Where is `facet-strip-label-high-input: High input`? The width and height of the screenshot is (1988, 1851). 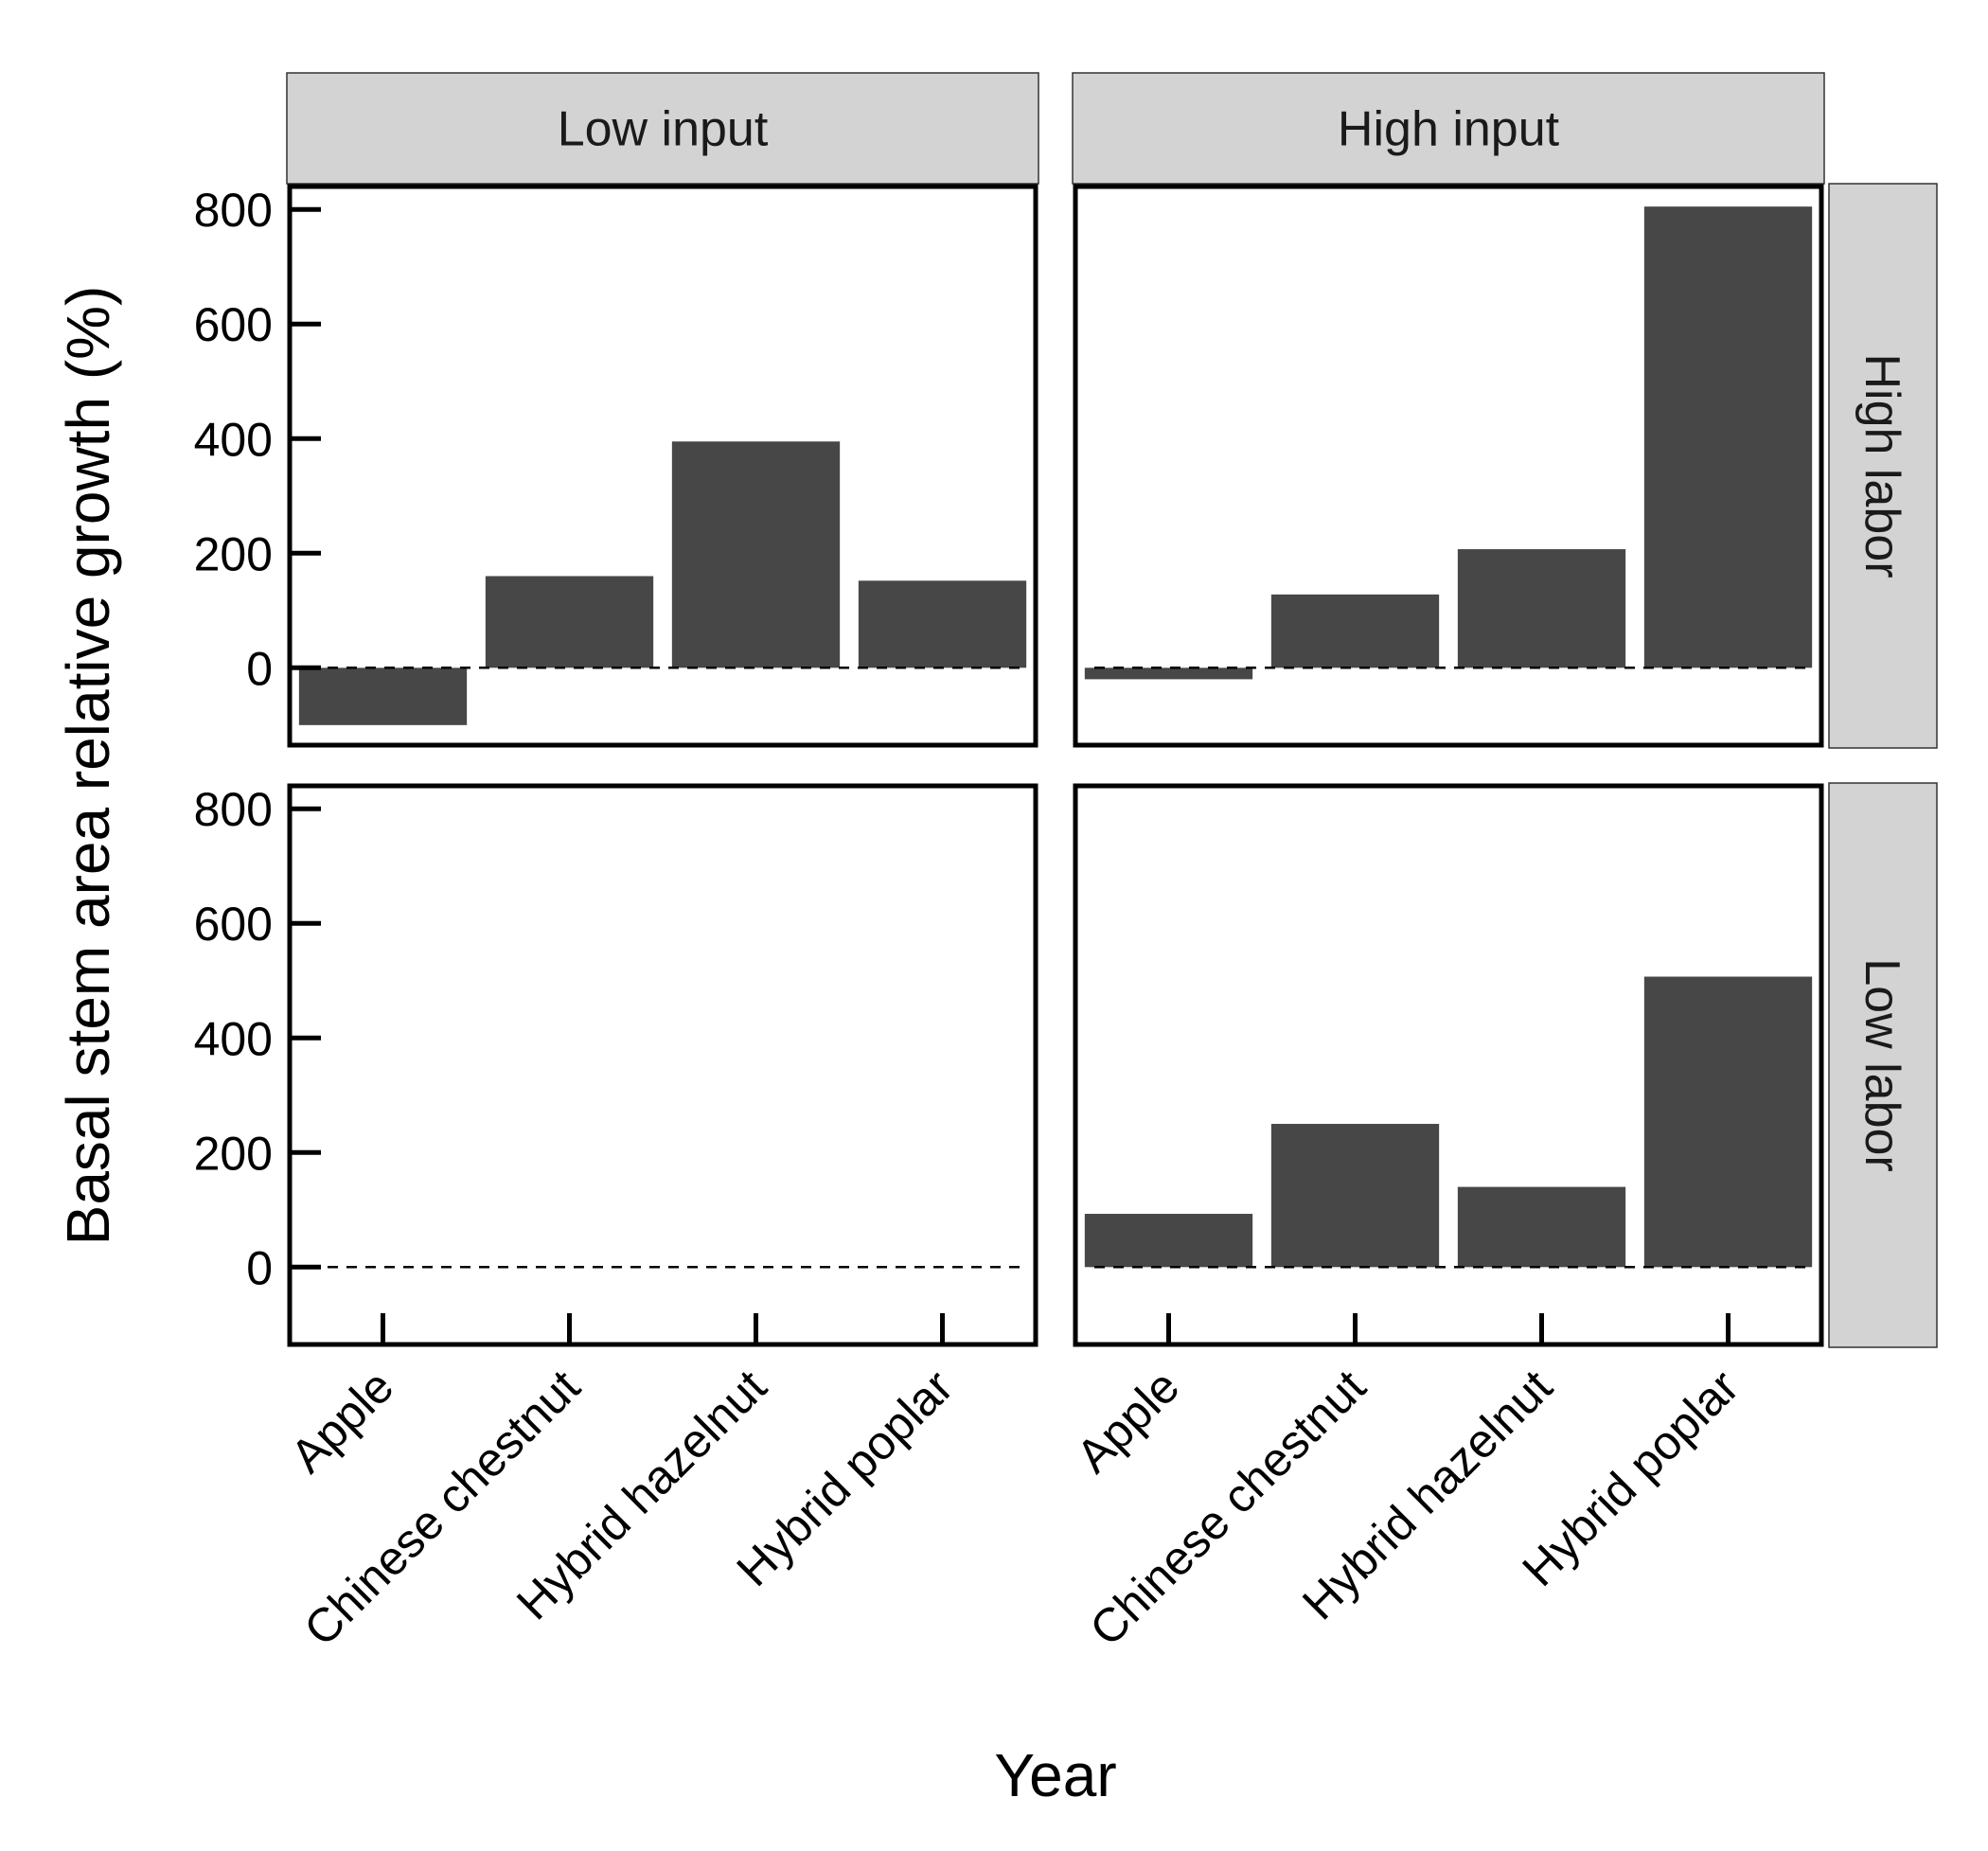 facet-strip-label-high-input: High input is located at coordinates (1449, 129).